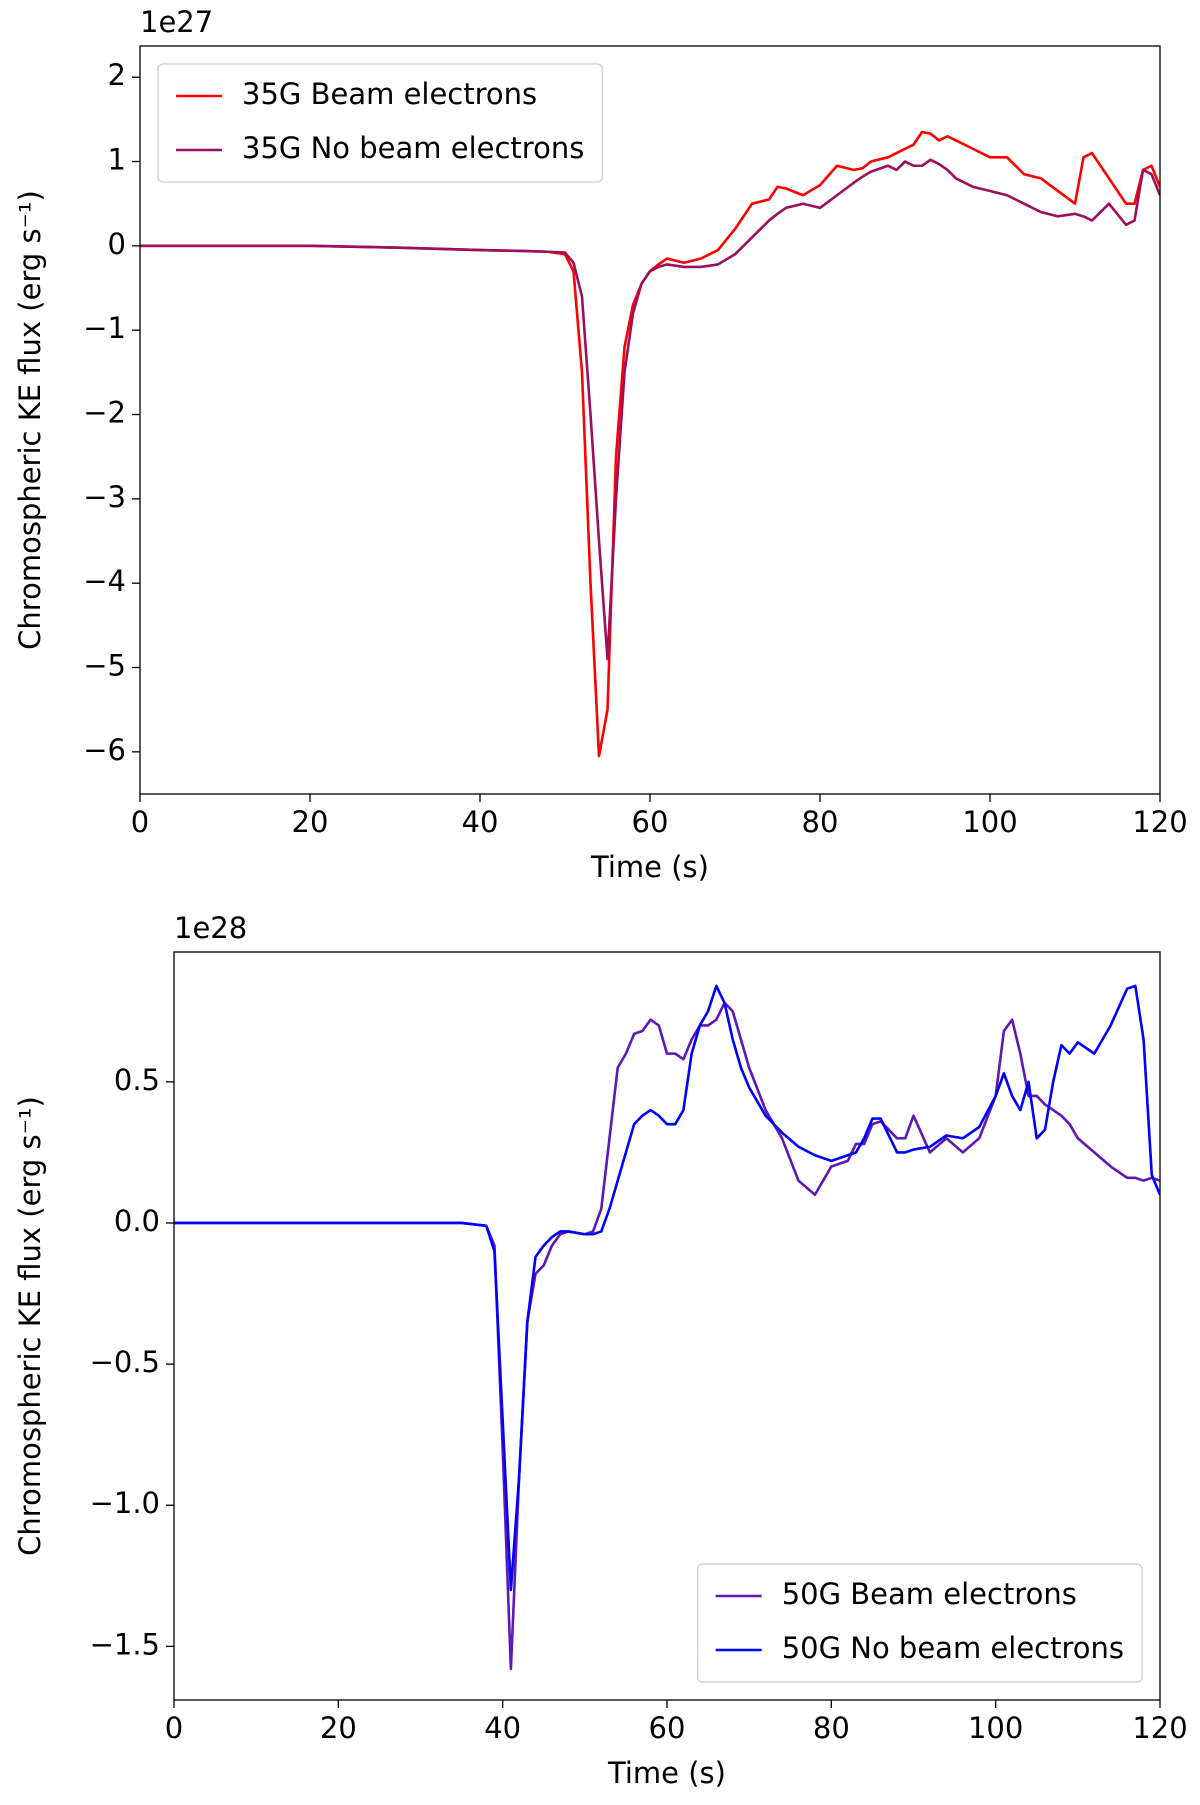 The image size is (1200, 1805). What do you see at coordinates (104, 666) in the screenshot?
I see `y-tick-label: −5` at bounding box center [104, 666].